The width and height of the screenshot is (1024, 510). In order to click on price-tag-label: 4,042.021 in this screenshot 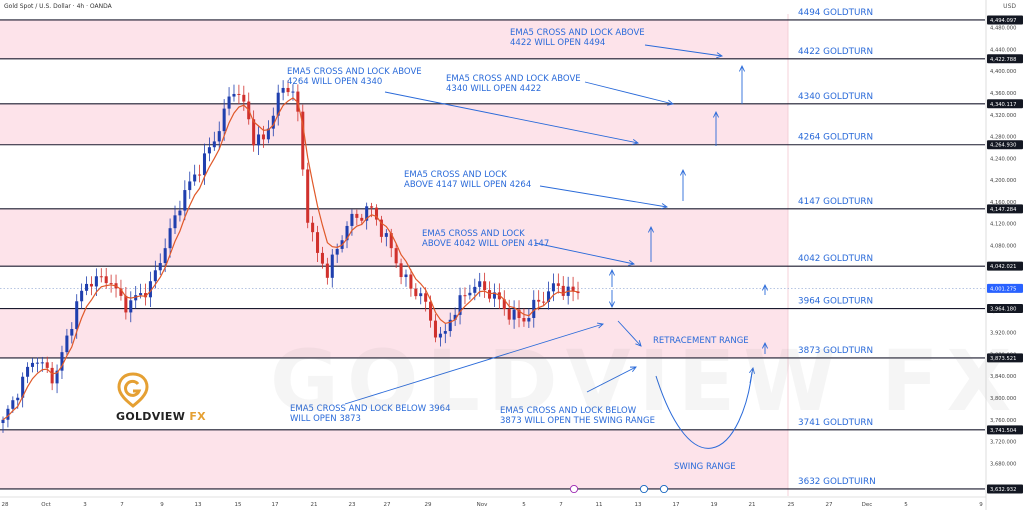, I will do `click(1003, 267)`.